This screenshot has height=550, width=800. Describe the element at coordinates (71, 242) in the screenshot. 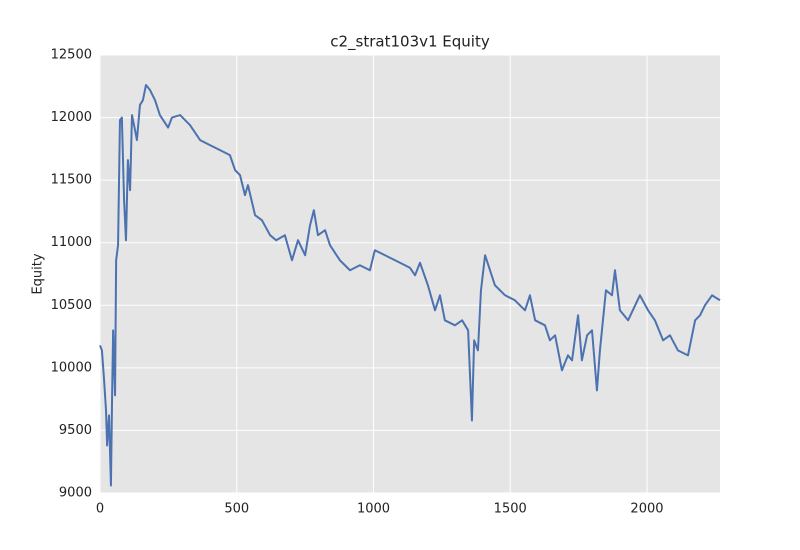

I see `y-tick-label: 11000` at that location.